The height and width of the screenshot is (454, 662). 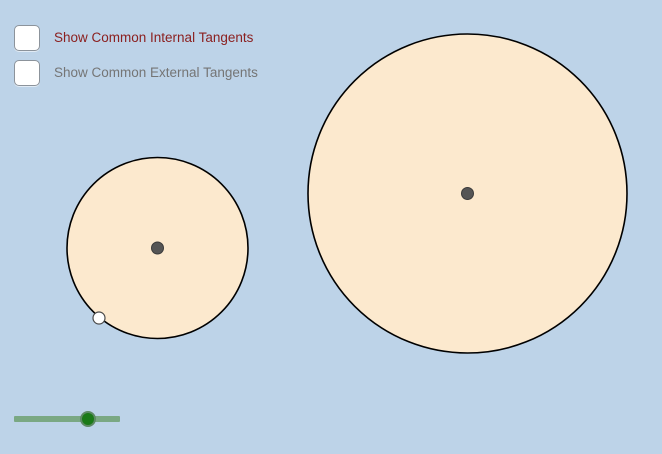 I want to click on checkbox-row-internal-tangents: Show Common Internal Tangents, so click(x=133, y=38).